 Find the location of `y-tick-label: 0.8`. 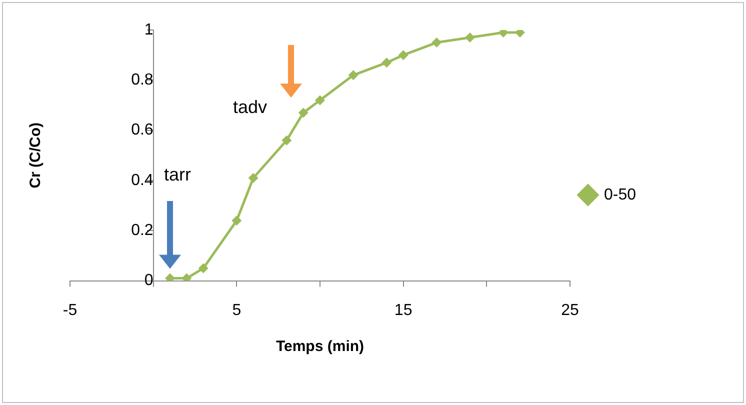

y-tick-label: 0.8 is located at coordinates (142, 80).